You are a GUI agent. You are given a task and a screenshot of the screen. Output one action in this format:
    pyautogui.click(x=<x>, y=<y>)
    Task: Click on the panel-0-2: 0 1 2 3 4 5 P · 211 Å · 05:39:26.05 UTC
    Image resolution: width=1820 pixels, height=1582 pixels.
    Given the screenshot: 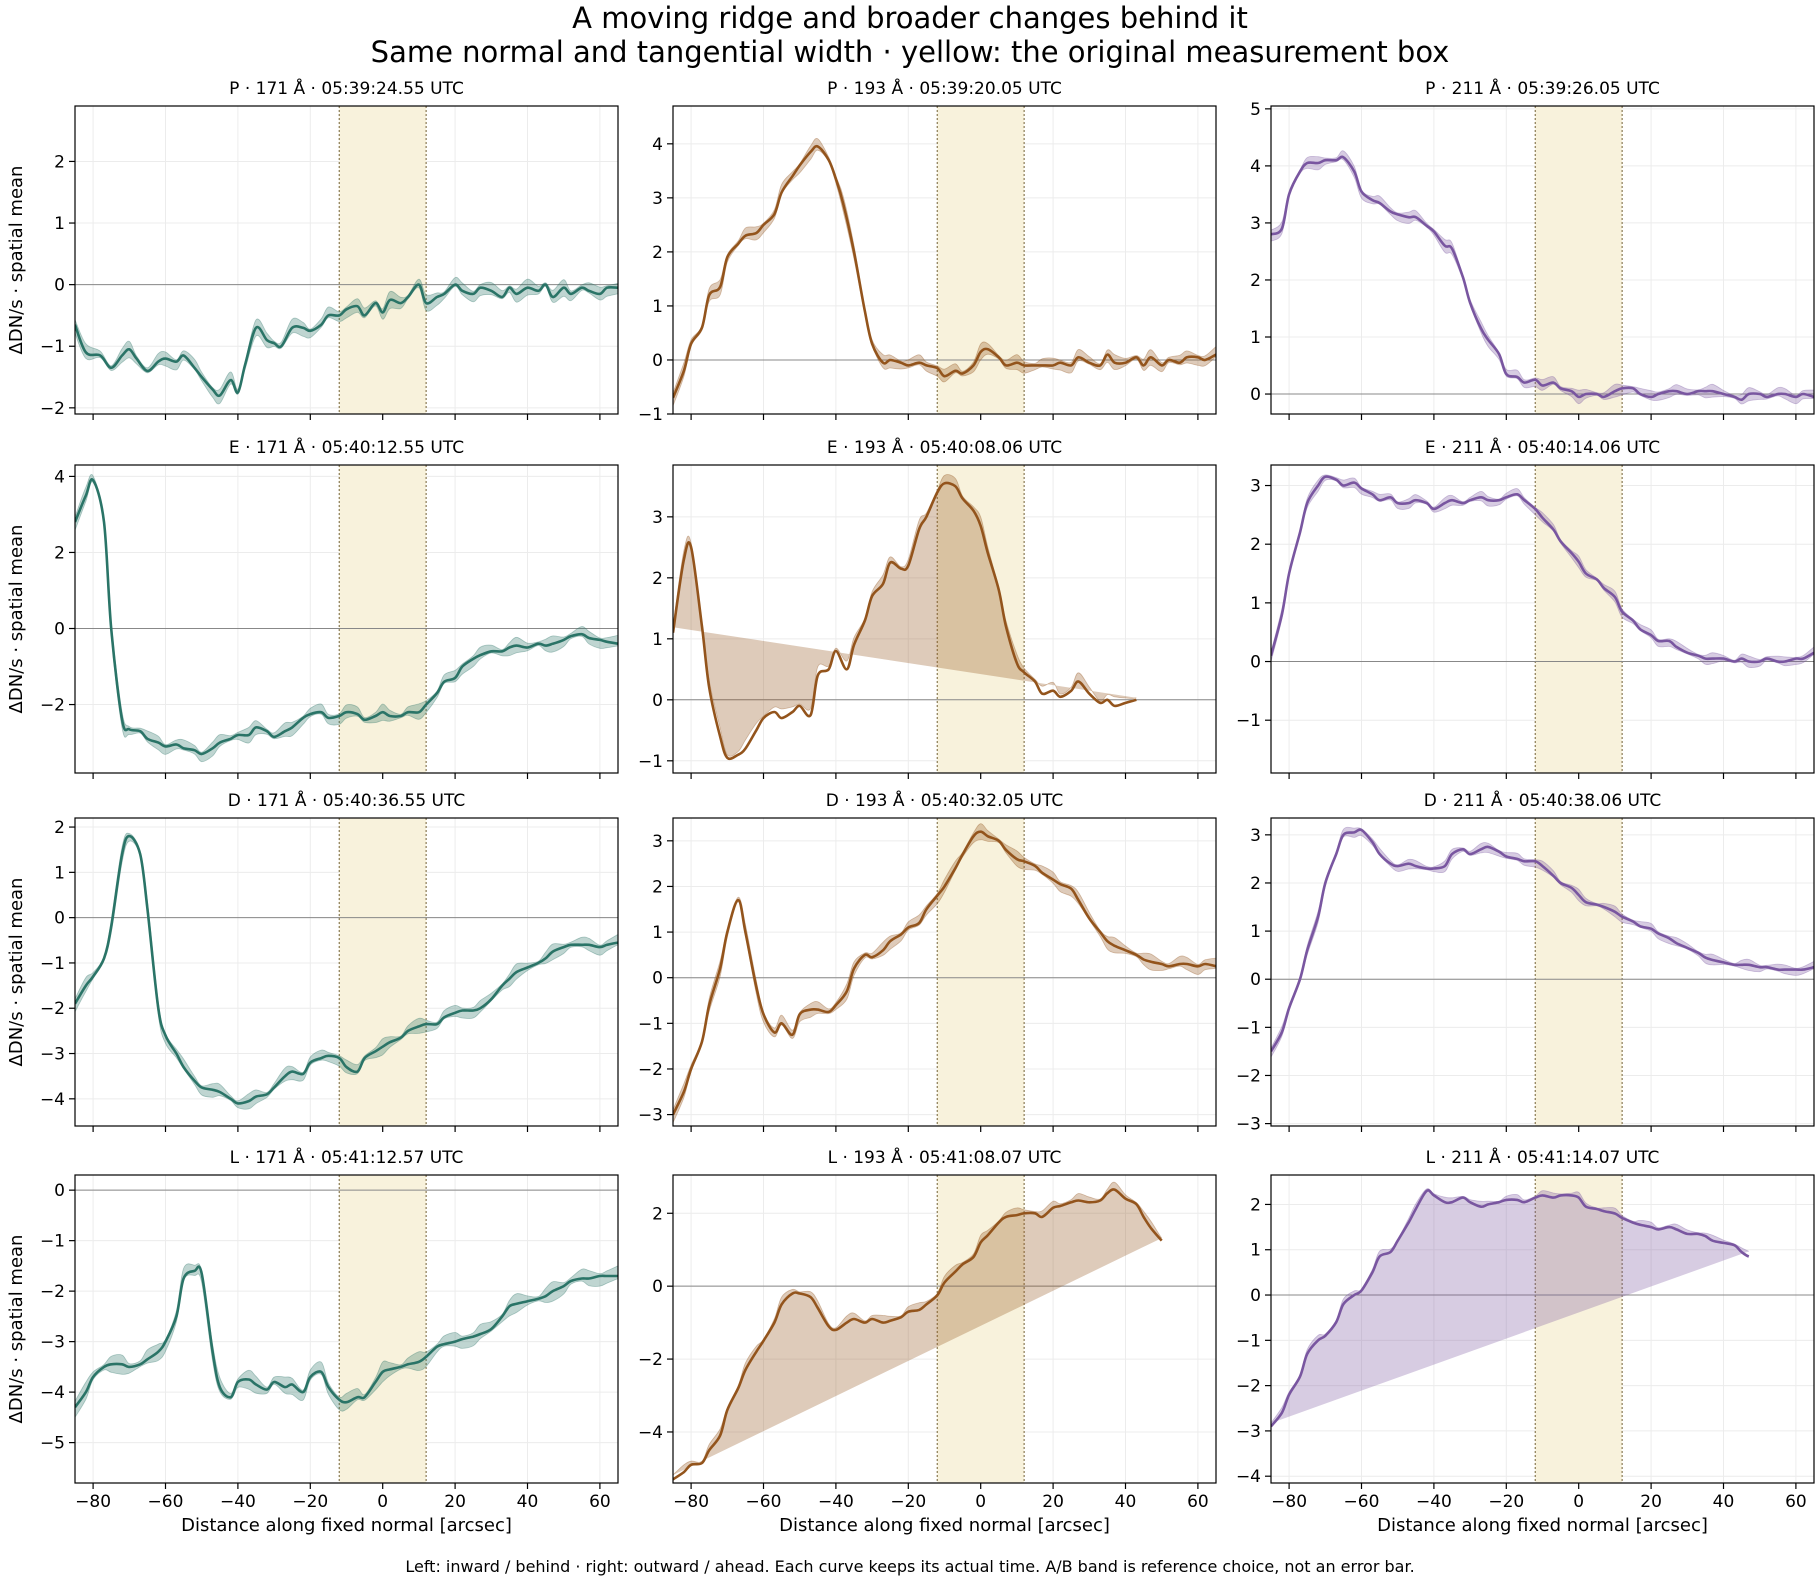 What is the action you would take?
    pyautogui.click(x=1532, y=248)
    